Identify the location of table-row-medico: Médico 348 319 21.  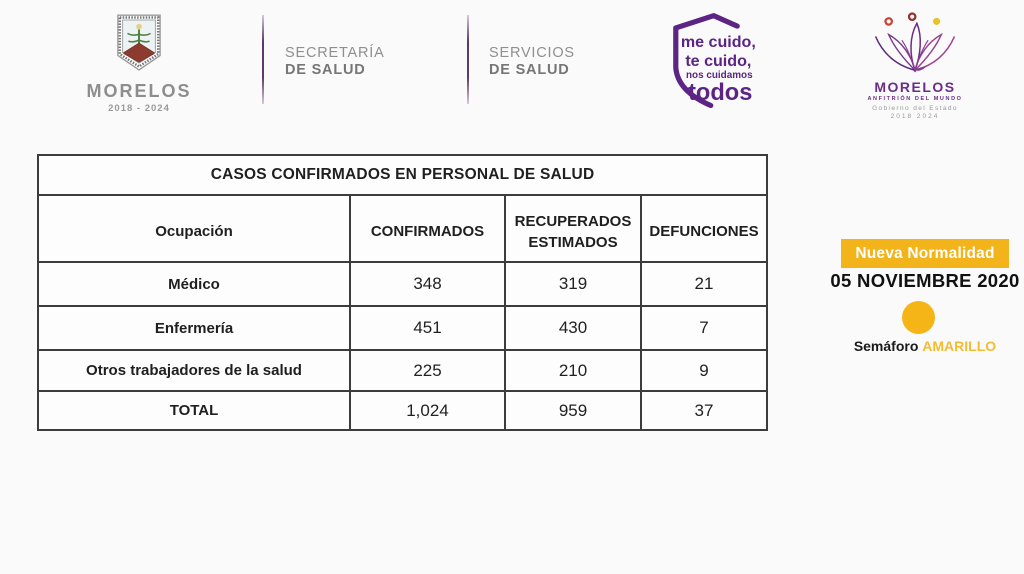
(403, 284).